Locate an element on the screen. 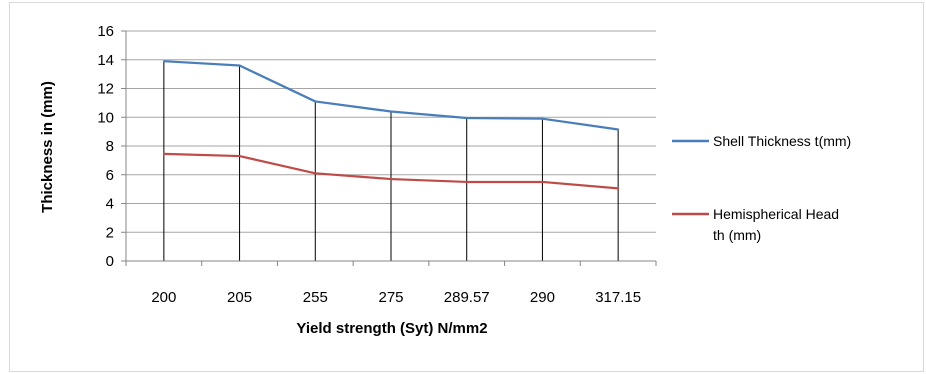 The width and height of the screenshot is (926, 374). x-tick-label: 200 is located at coordinates (163, 297).